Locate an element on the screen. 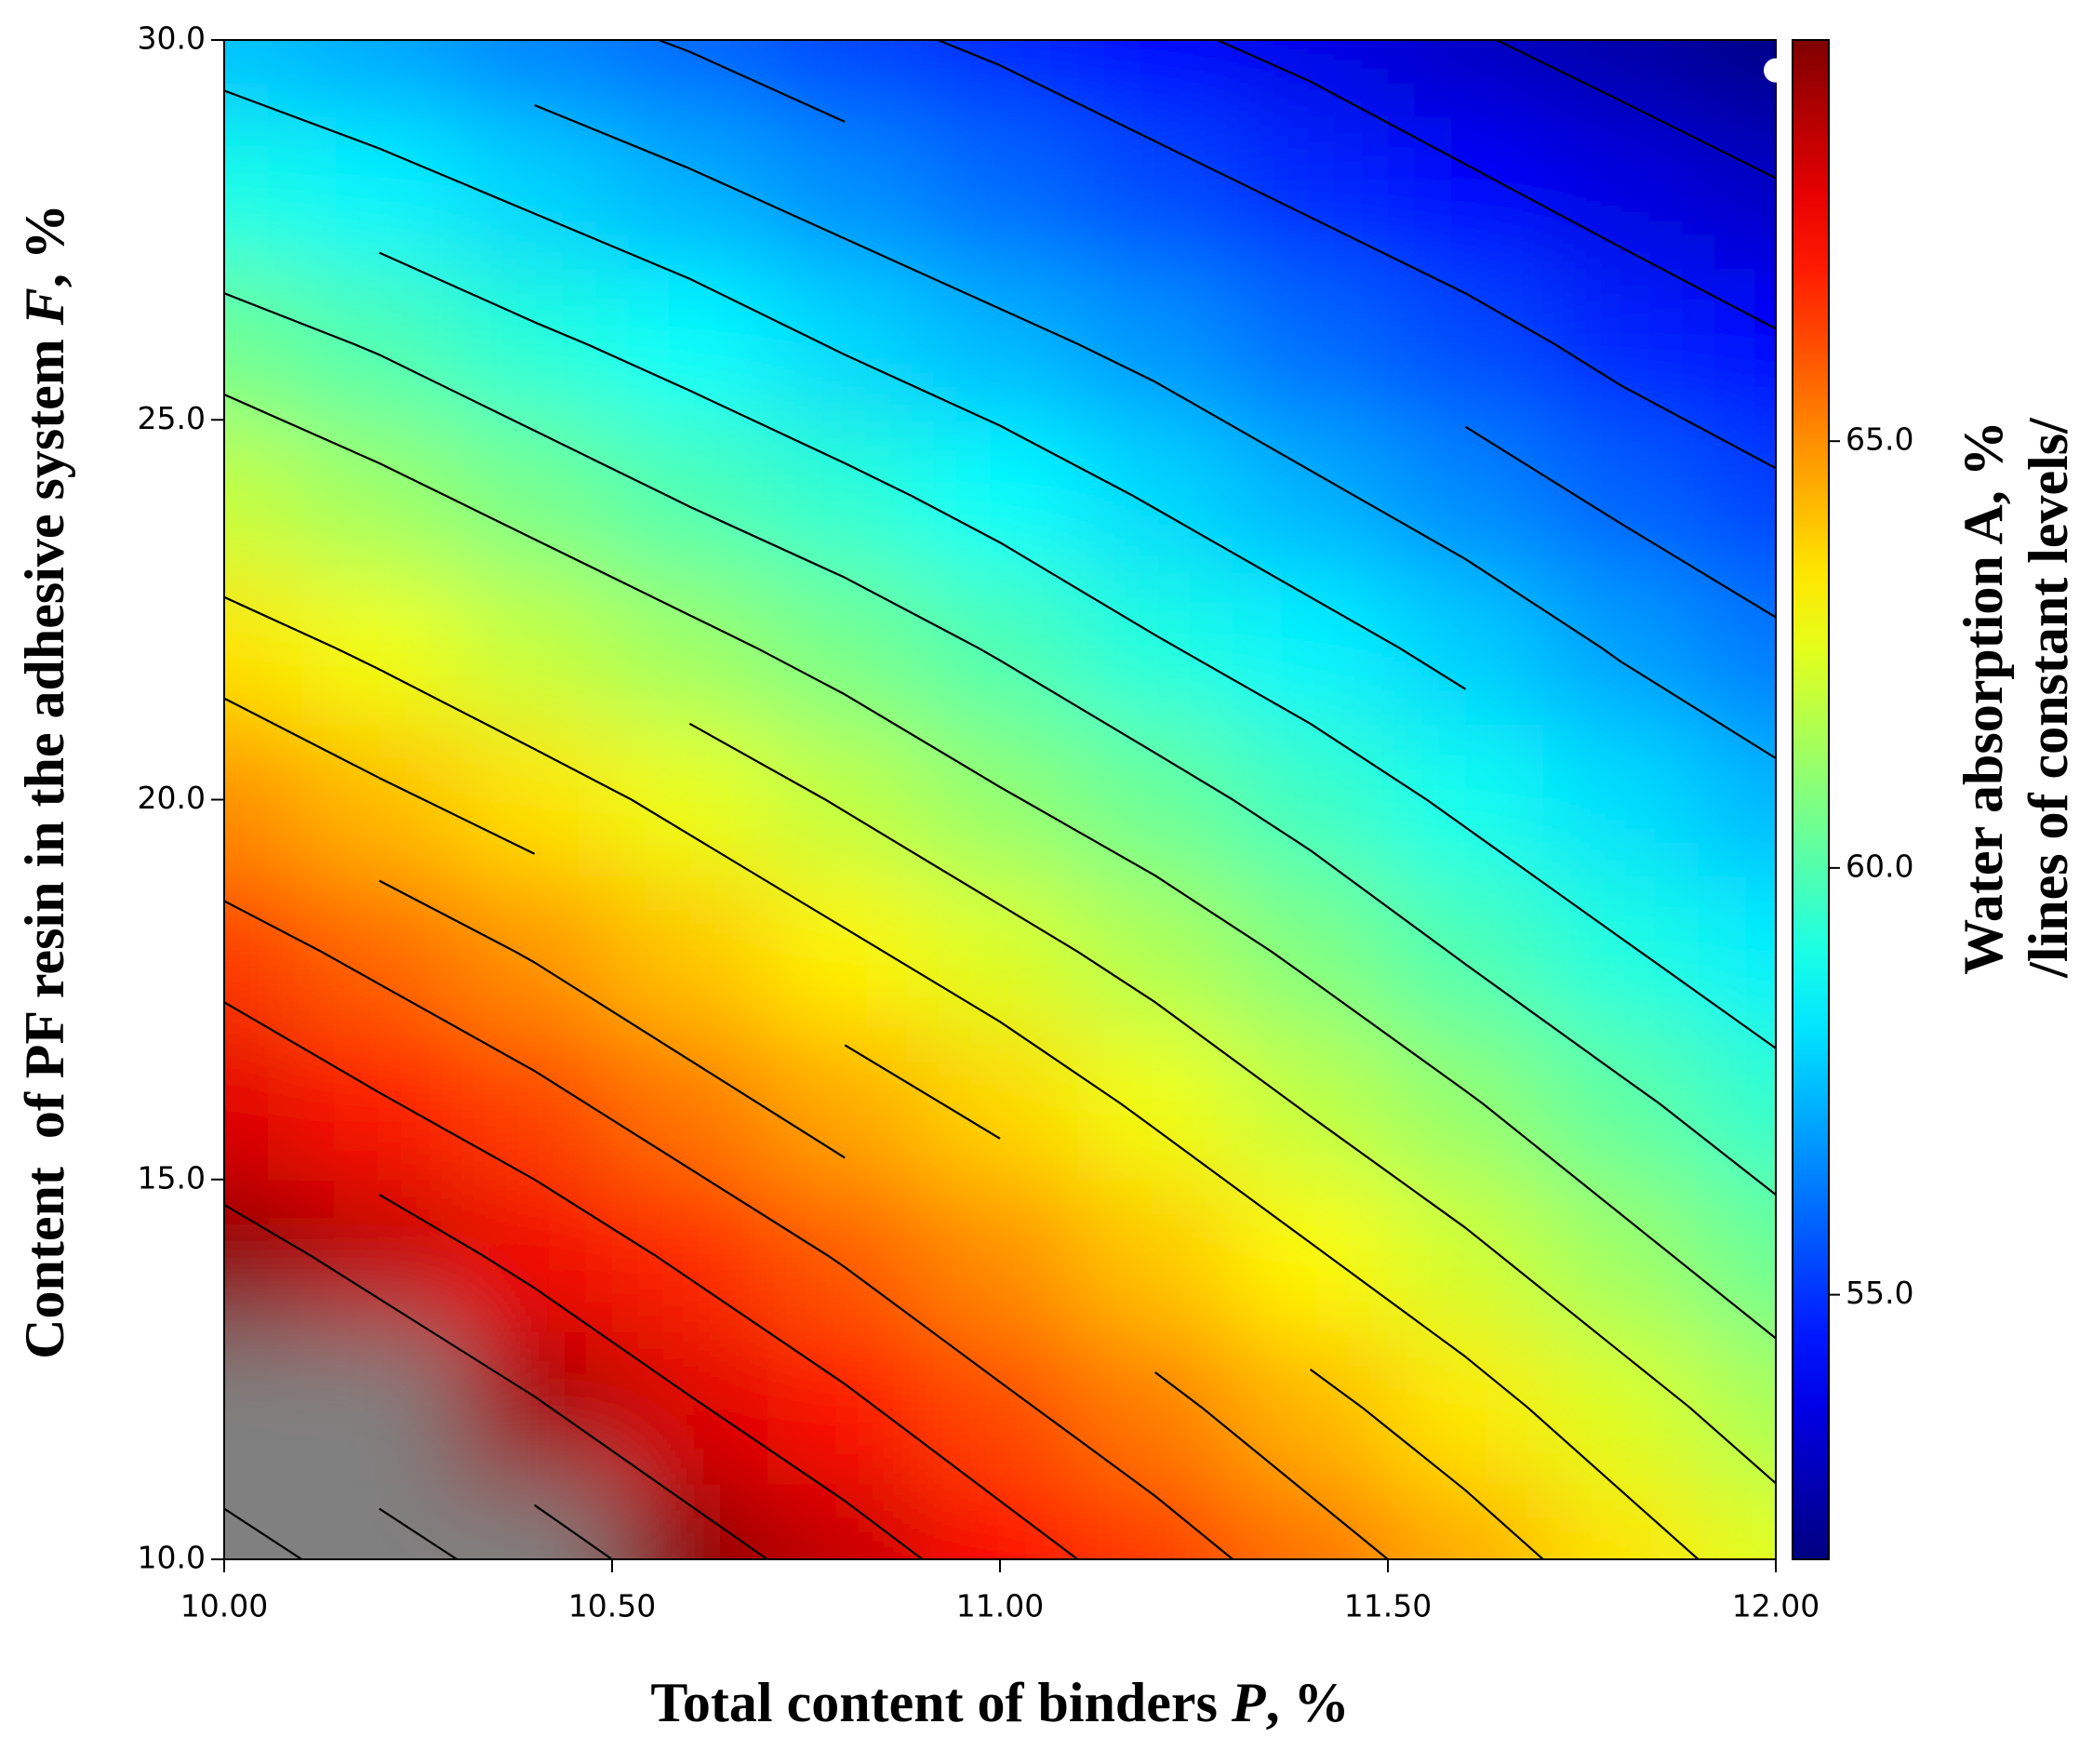 The height and width of the screenshot is (1764, 2093). colorbar is located at coordinates (1811, 799).